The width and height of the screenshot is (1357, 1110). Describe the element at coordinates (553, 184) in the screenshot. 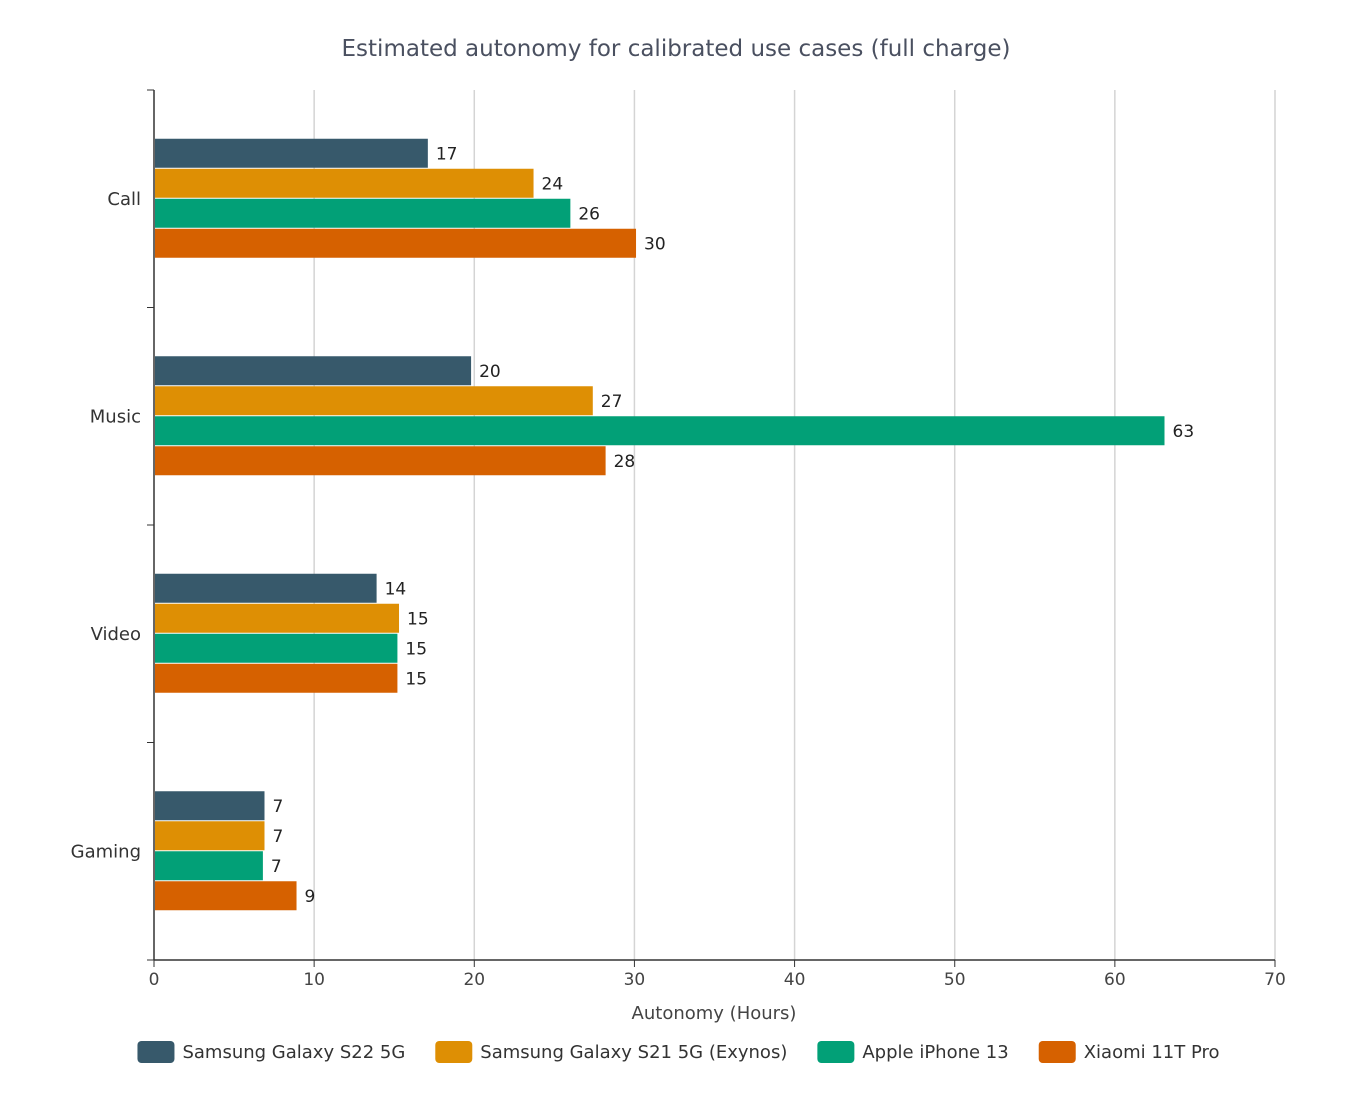

I see `data-label: 24` at that location.